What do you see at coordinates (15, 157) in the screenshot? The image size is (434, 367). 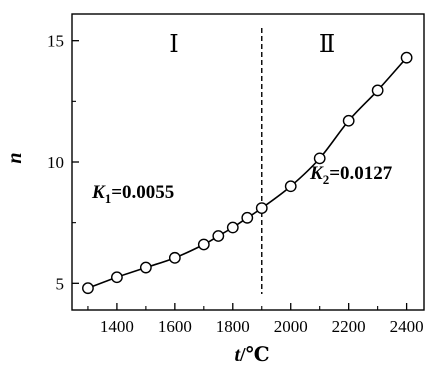 I see `y-axis-title: n` at bounding box center [15, 157].